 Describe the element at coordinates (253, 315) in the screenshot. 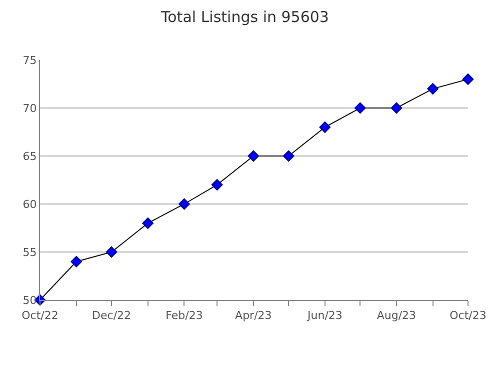

I see `x-tick-label: Apr/23` at that location.